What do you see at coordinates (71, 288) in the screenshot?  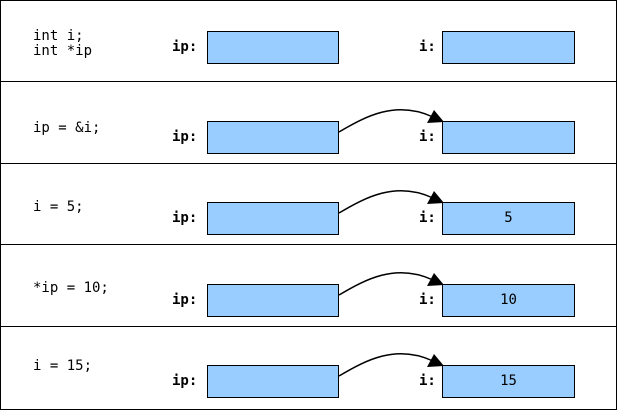 I see `step-code: *ip = 10;` at bounding box center [71, 288].